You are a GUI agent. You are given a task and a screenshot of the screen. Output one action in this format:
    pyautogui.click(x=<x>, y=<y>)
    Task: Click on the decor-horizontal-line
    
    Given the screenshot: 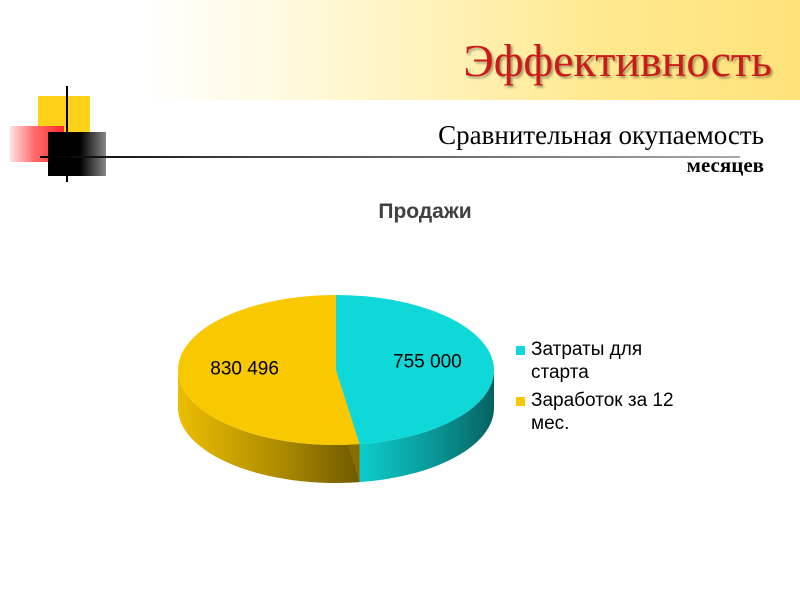 What is the action you would take?
    pyautogui.click(x=390, y=157)
    